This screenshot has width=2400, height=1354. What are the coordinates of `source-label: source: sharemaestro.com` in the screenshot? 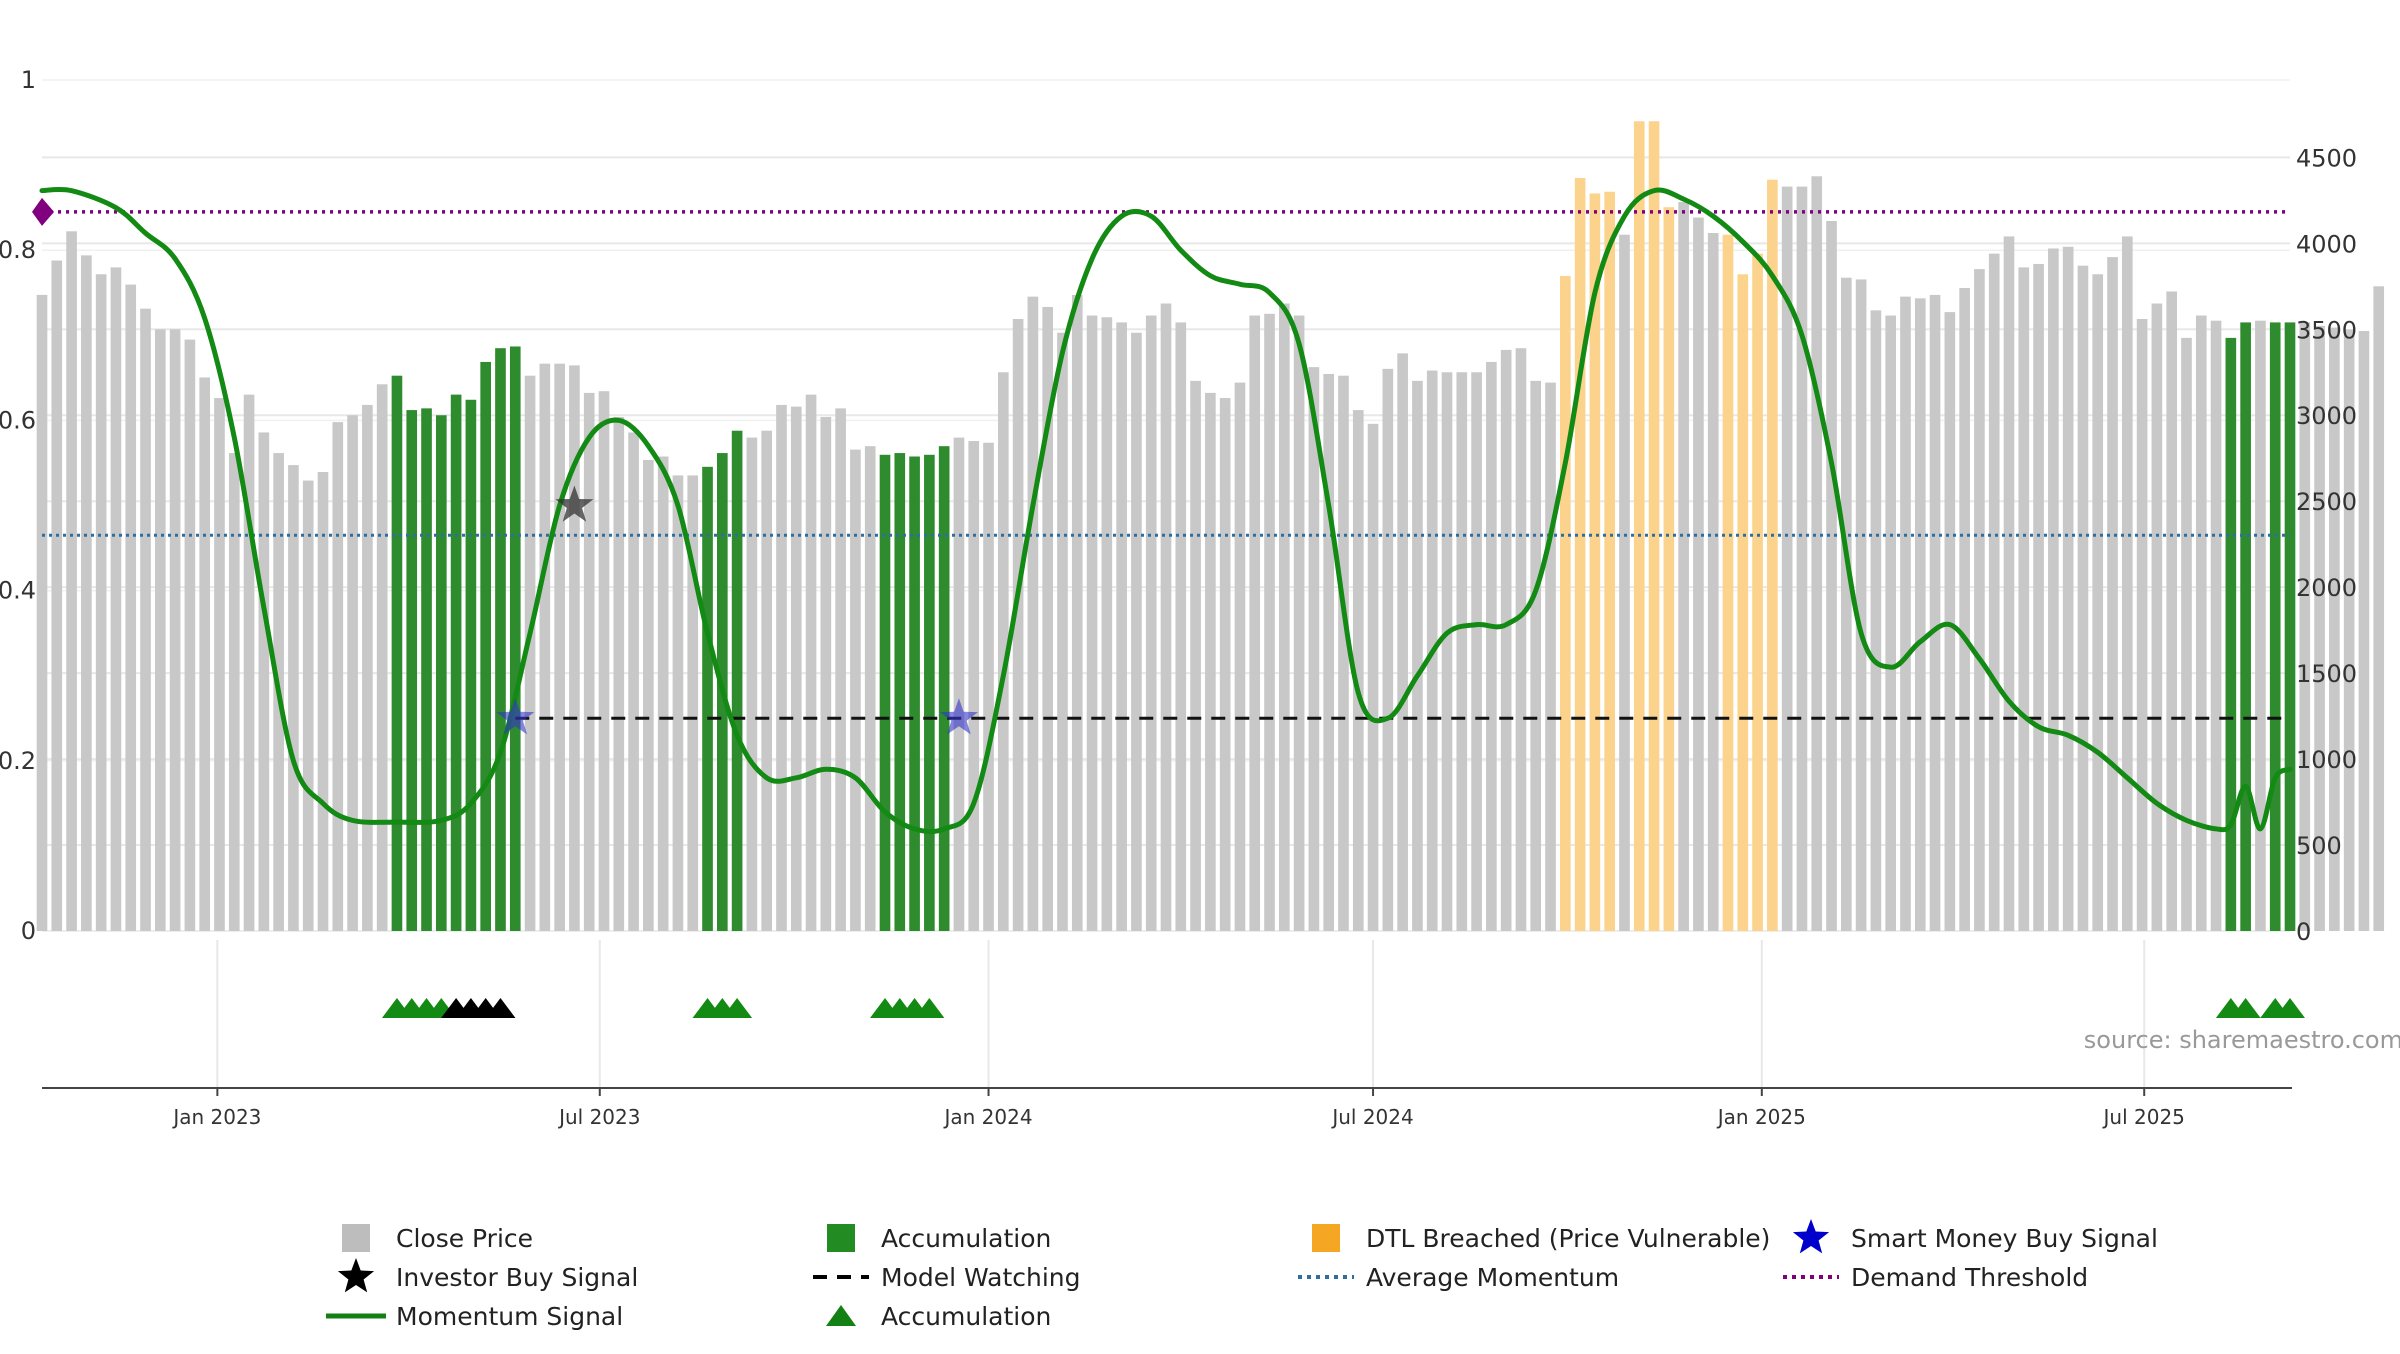 It's located at (2242, 1040).